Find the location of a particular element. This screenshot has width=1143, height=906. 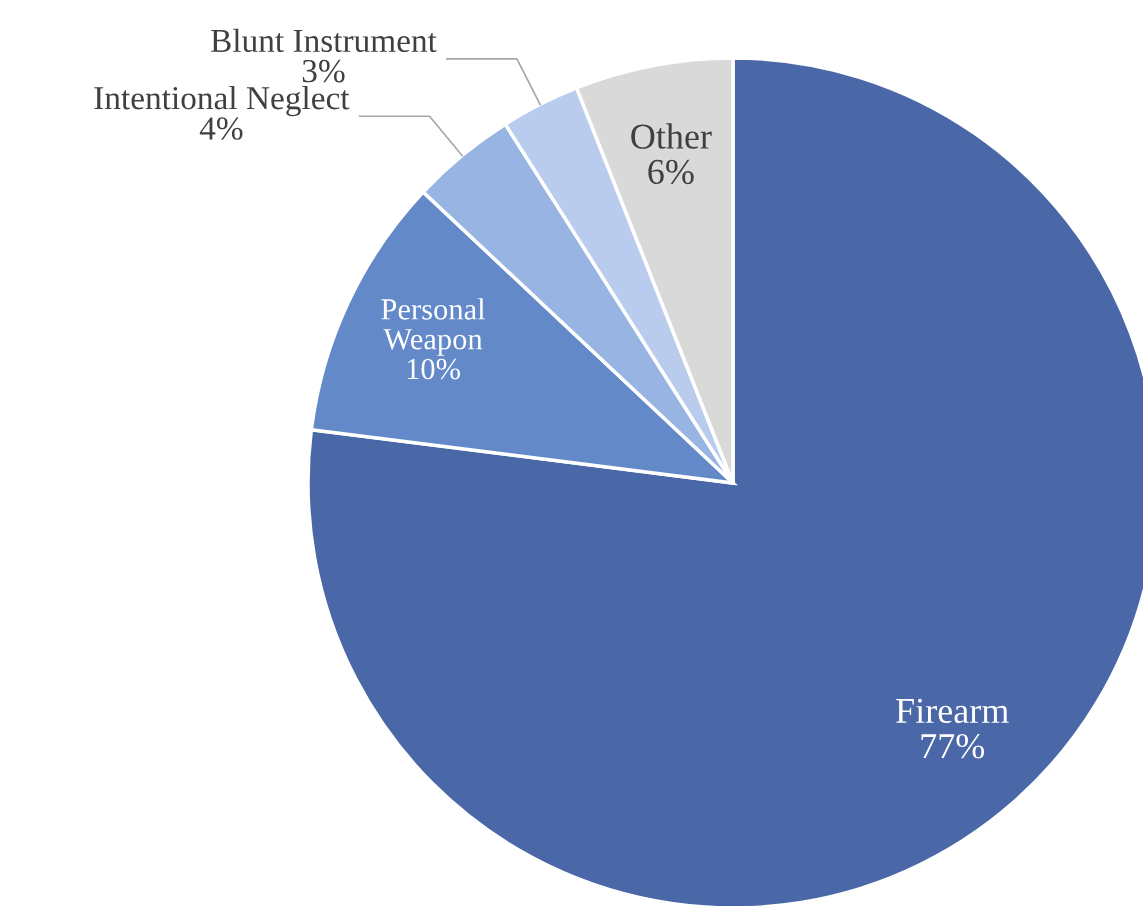

data-label: 4% is located at coordinates (221, 128).